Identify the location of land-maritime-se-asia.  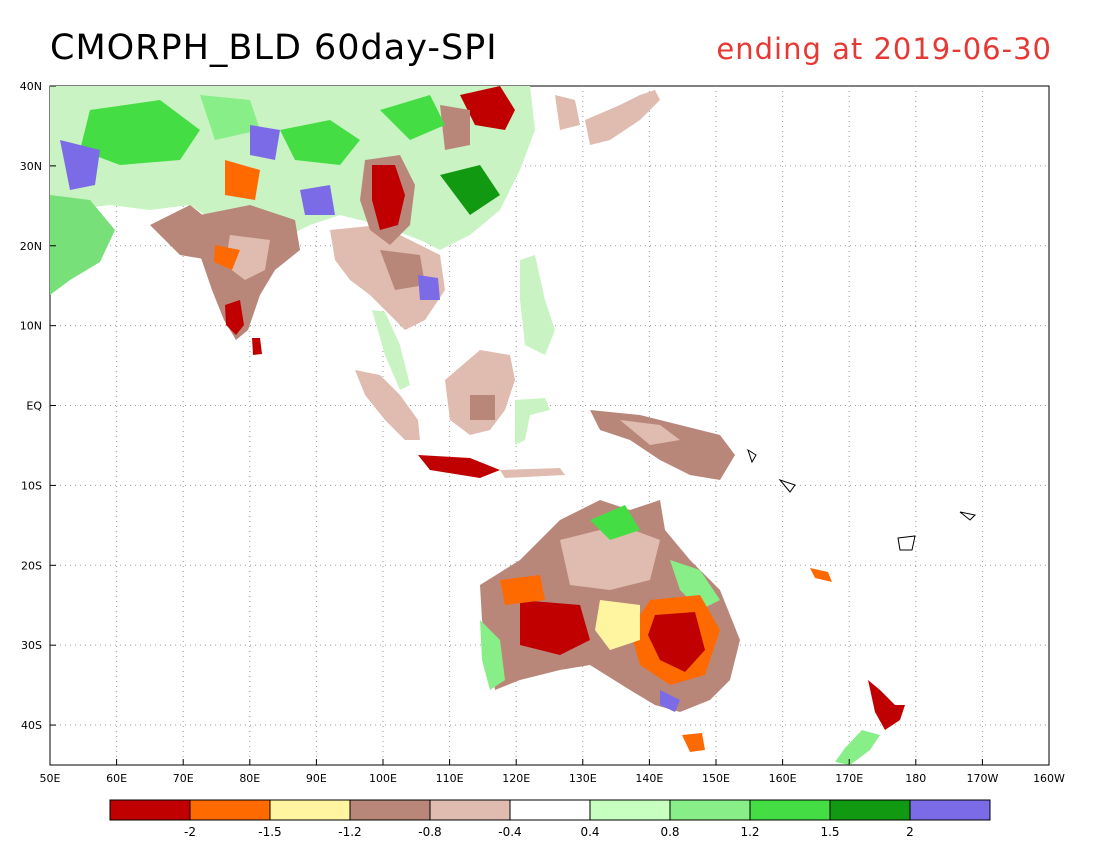
(545, 367).